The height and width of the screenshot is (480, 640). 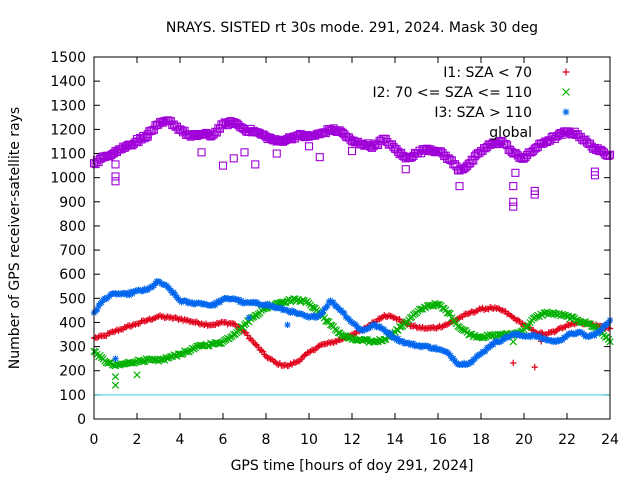 What do you see at coordinates (513, 363) in the screenshot?
I see `series-1-outlier` at bounding box center [513, 363].